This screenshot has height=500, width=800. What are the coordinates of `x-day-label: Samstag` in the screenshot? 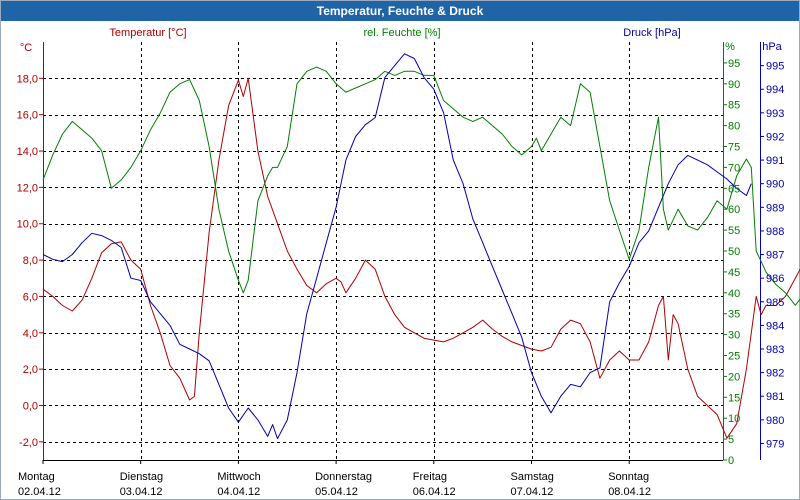 It's located at (532, 477).